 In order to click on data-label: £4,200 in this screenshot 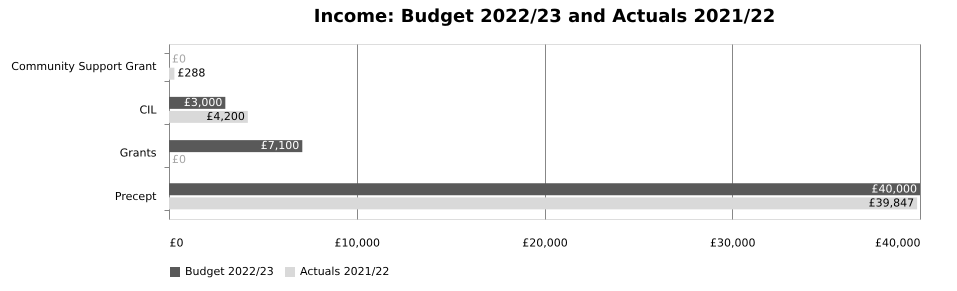, I will do `click(225, 116)`.